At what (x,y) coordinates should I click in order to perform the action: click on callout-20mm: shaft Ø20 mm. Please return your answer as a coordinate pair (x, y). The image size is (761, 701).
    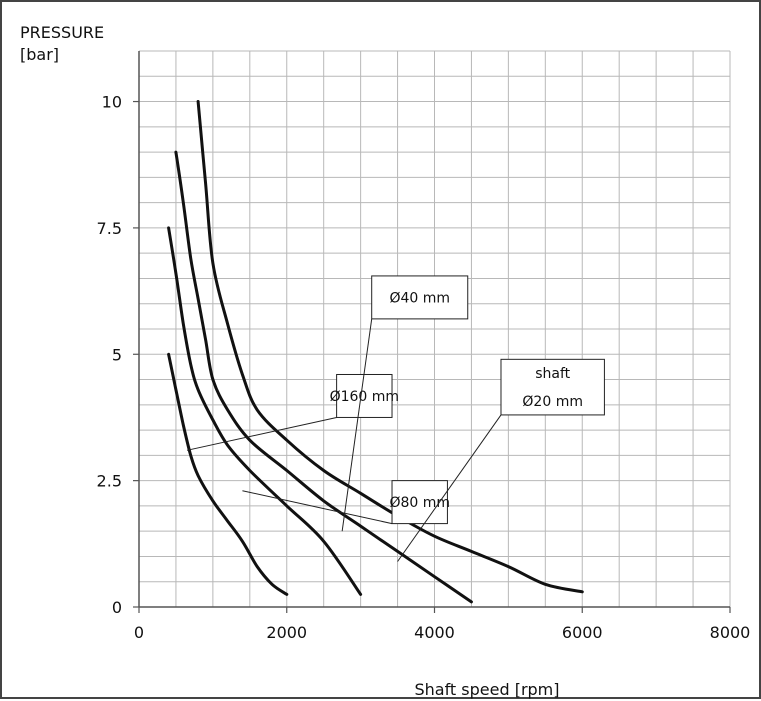
    Looking at the image, I should click on (501, 460).